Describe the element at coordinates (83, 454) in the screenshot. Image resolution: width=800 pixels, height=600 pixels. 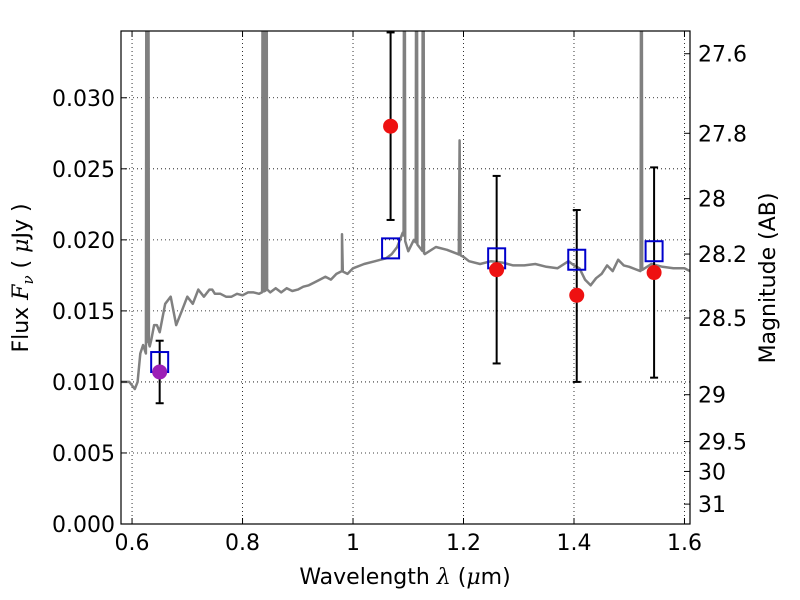
I see `y-tick-label: 0.005` at that location.